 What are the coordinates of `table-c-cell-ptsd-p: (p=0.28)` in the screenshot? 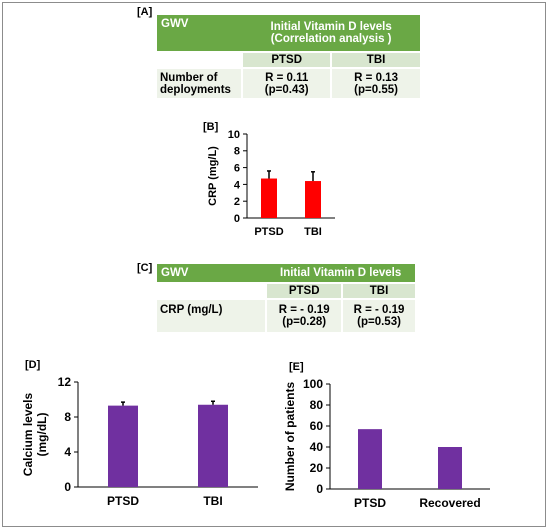 It's located at (304, 322).